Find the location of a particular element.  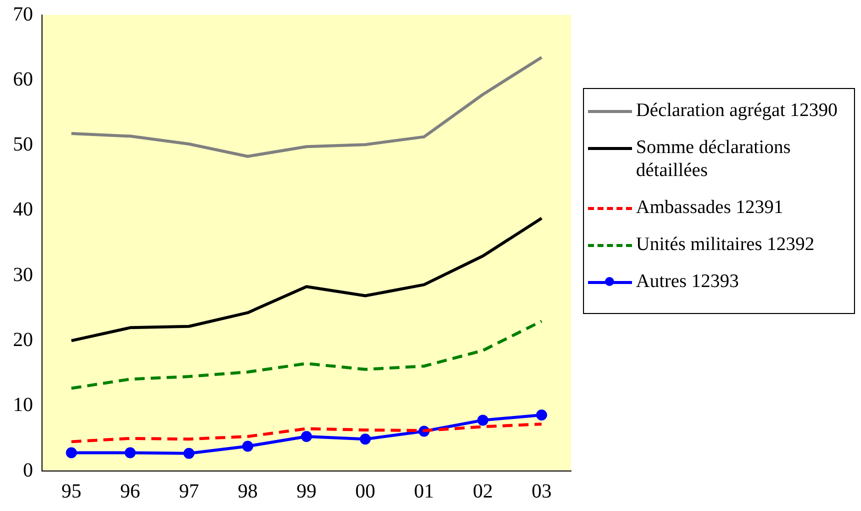

y-tick-label: 50 is located at coordinates (23, 145).